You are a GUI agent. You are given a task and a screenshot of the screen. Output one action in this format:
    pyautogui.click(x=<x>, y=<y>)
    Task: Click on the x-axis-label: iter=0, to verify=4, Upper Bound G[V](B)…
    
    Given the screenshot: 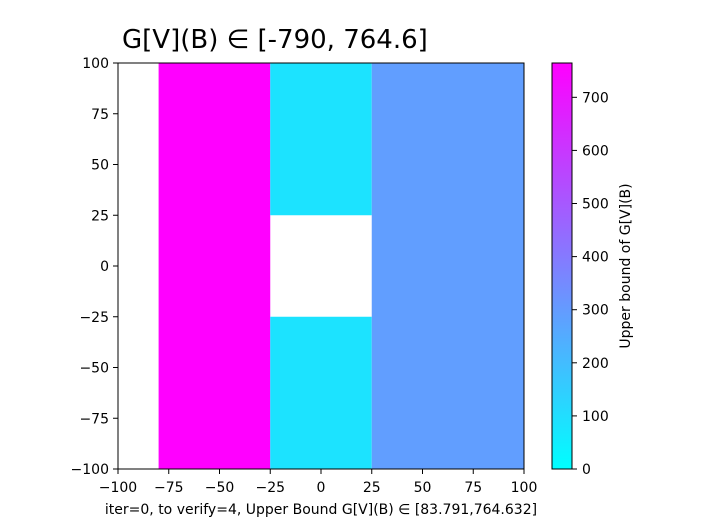 What is the action you would take?
    pyautogui.click(x=321, y=510)
    